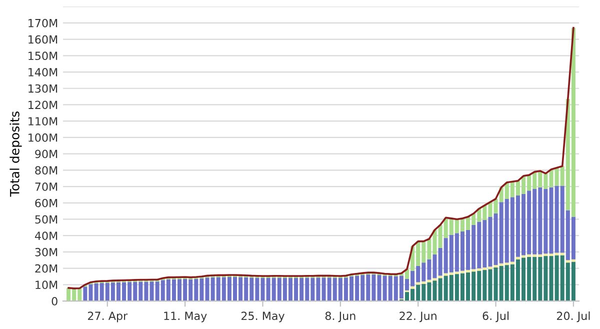  I want to click on x-tick-label: 22. Jun, so click(418, 317).